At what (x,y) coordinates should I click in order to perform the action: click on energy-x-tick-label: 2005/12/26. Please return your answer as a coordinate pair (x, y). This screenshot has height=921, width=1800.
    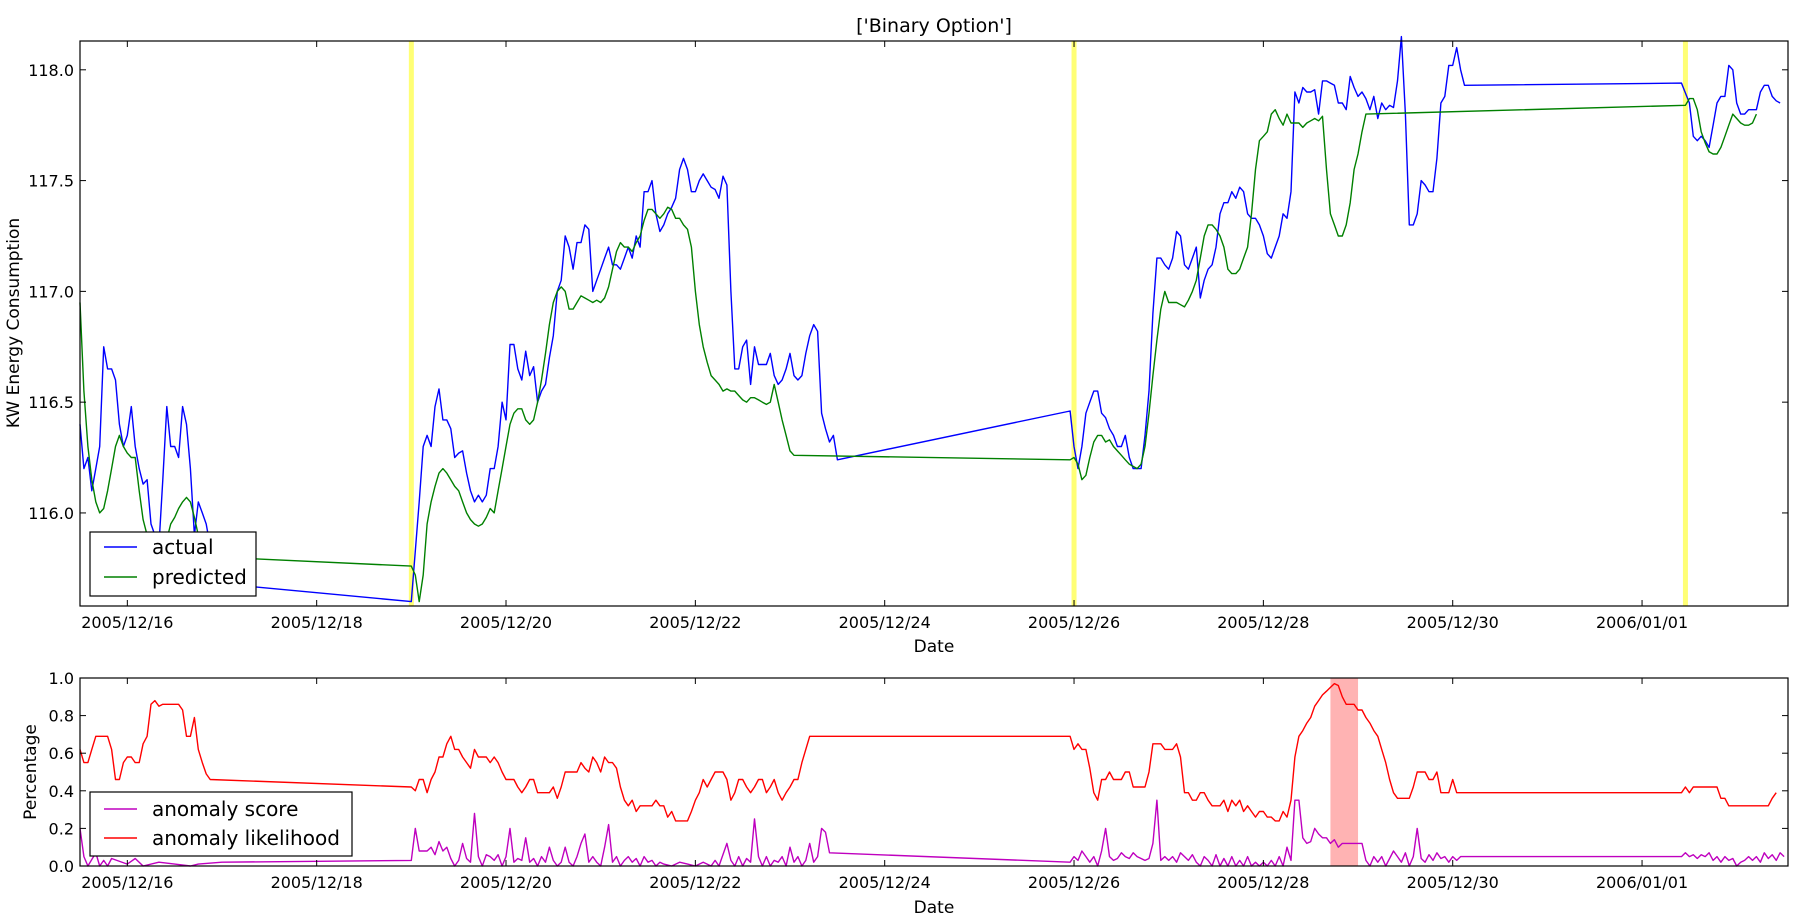
    Looking at the image, I should click on (1074, 622).